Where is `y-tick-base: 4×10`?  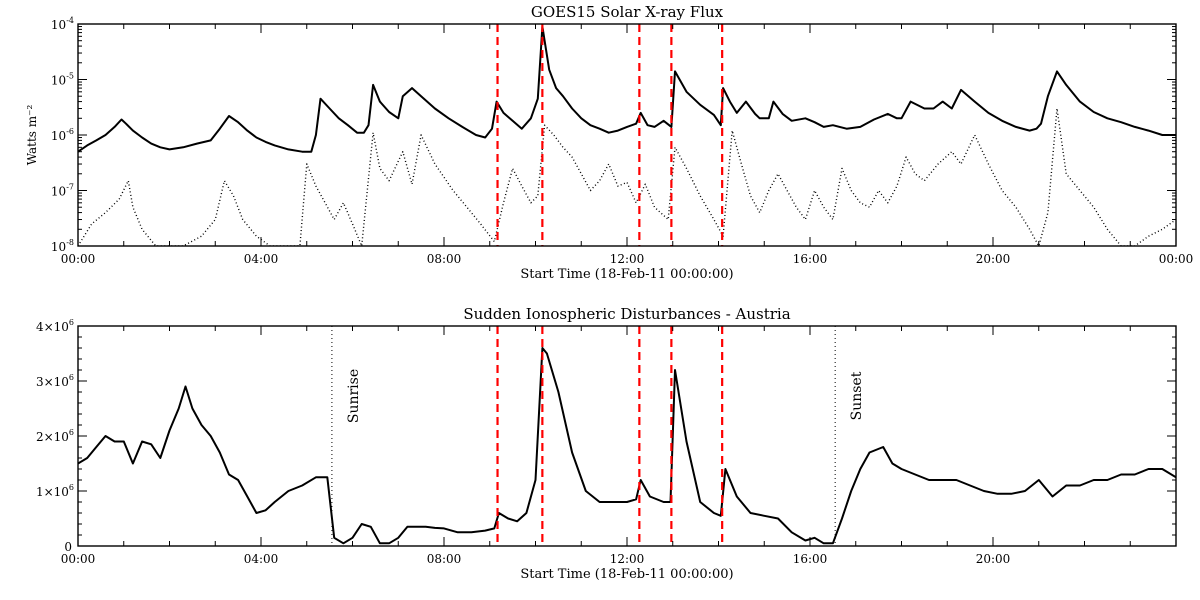
y-tick-base: 4×10 is located at coordinates (52, 327).